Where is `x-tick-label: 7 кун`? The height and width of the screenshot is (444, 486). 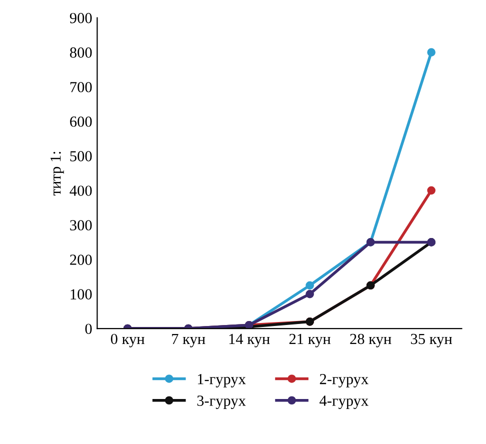
x-tick-label: 7 кун is located at coordinates (189, 341).